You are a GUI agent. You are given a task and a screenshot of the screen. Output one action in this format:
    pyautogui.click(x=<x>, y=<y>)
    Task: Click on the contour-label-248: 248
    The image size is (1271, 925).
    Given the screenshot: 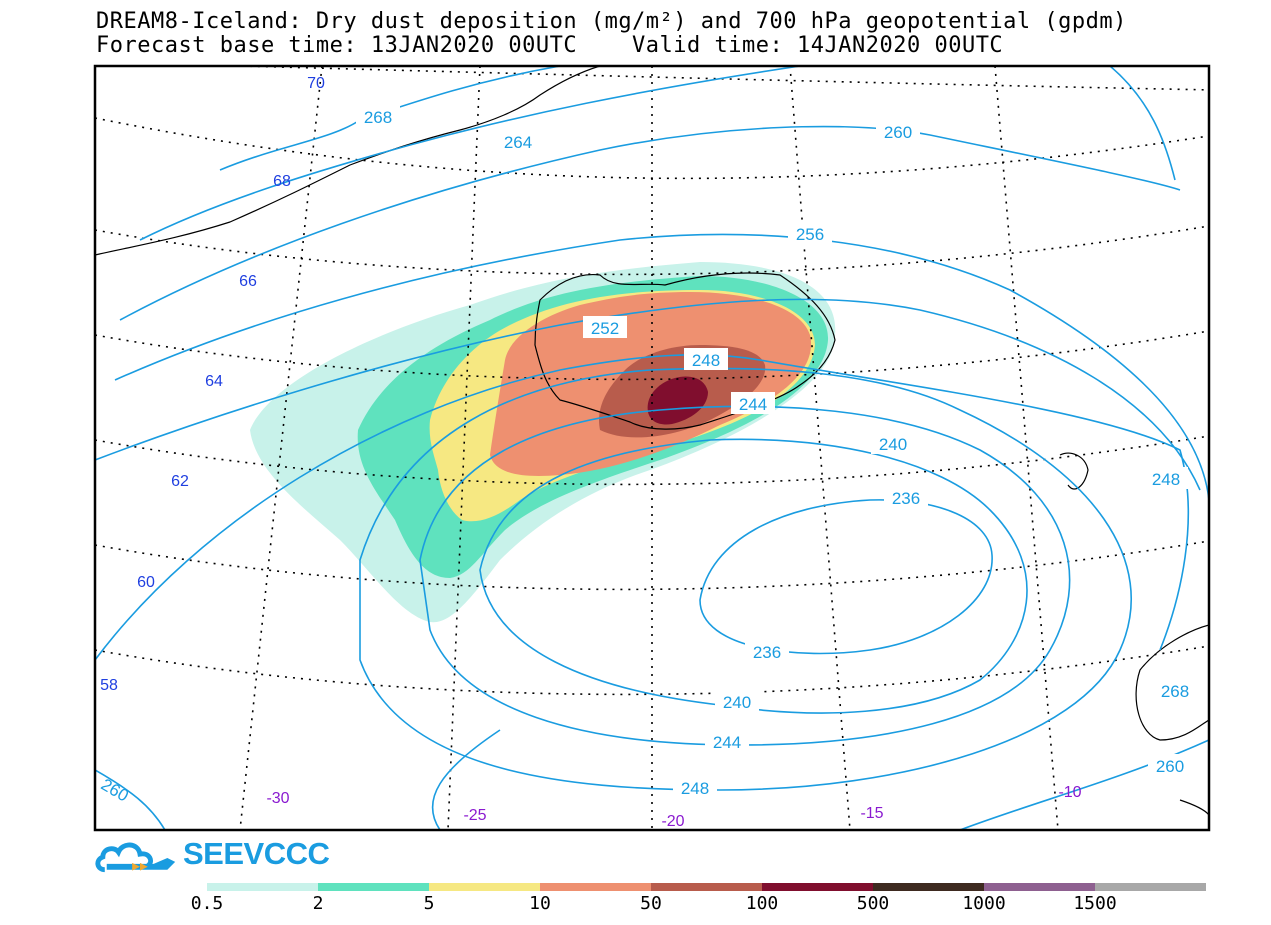 What is the action you would take?
    pyautogui.click(x=706, y=360)
    